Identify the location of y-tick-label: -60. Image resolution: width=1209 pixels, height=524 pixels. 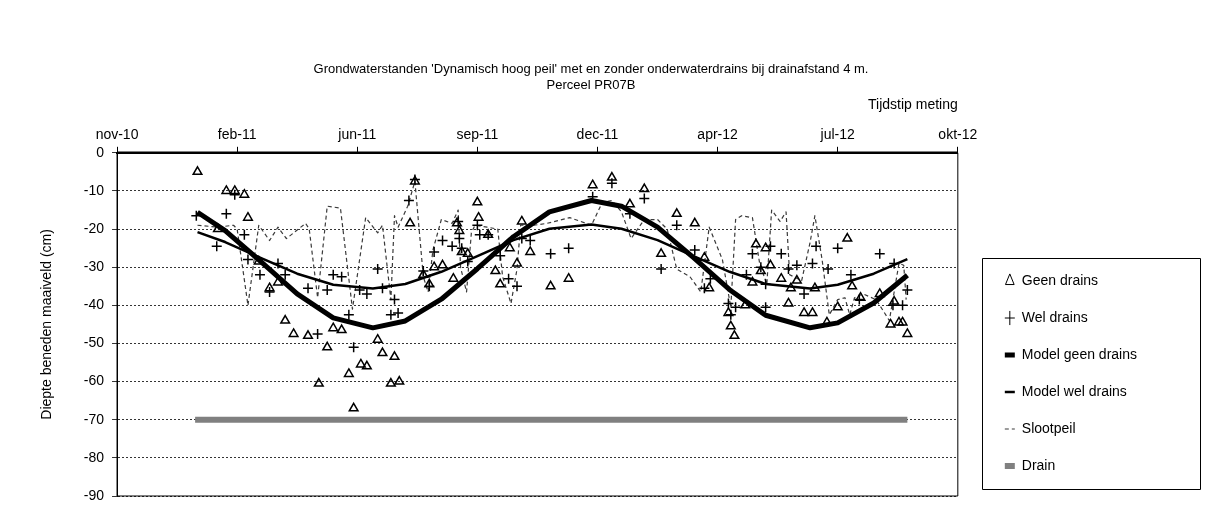
(94, 380).